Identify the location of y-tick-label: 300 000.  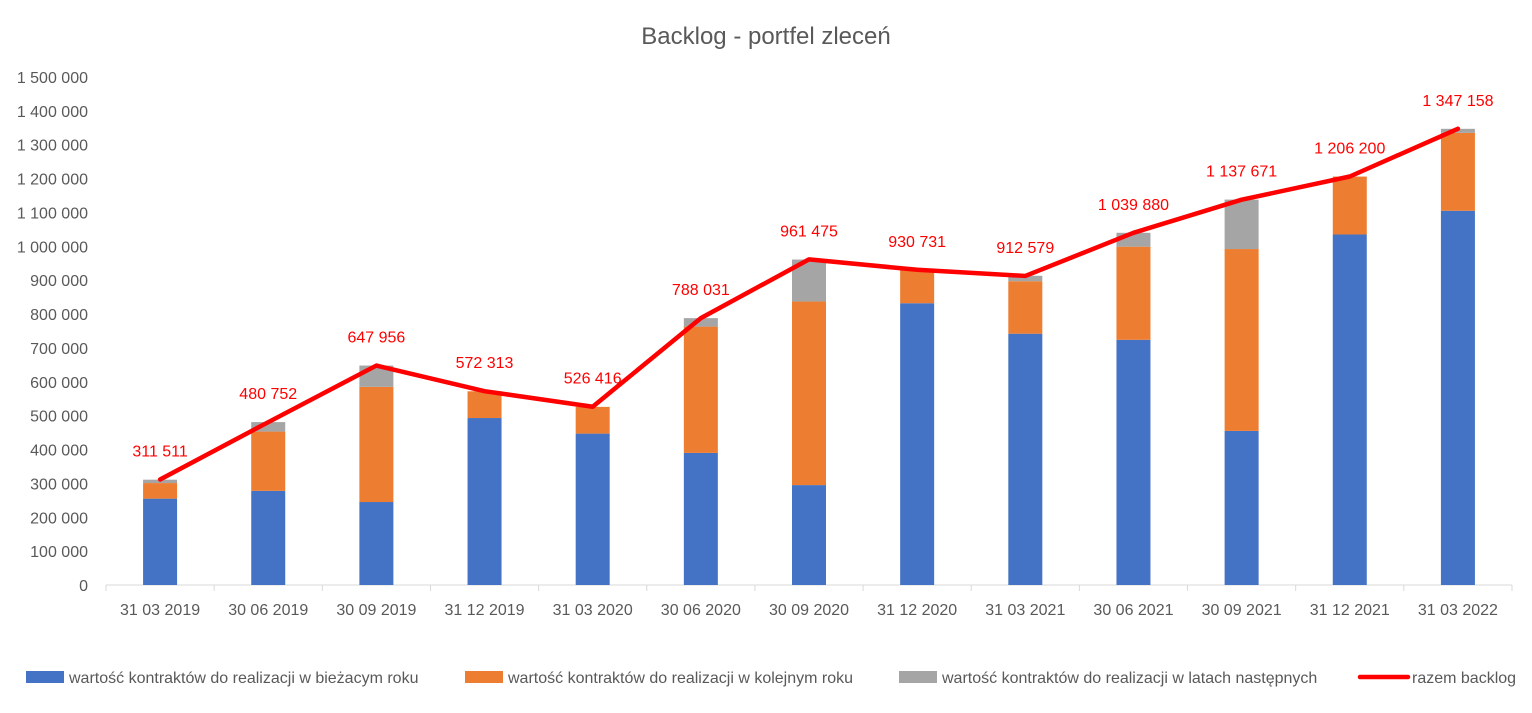
(59, 484).